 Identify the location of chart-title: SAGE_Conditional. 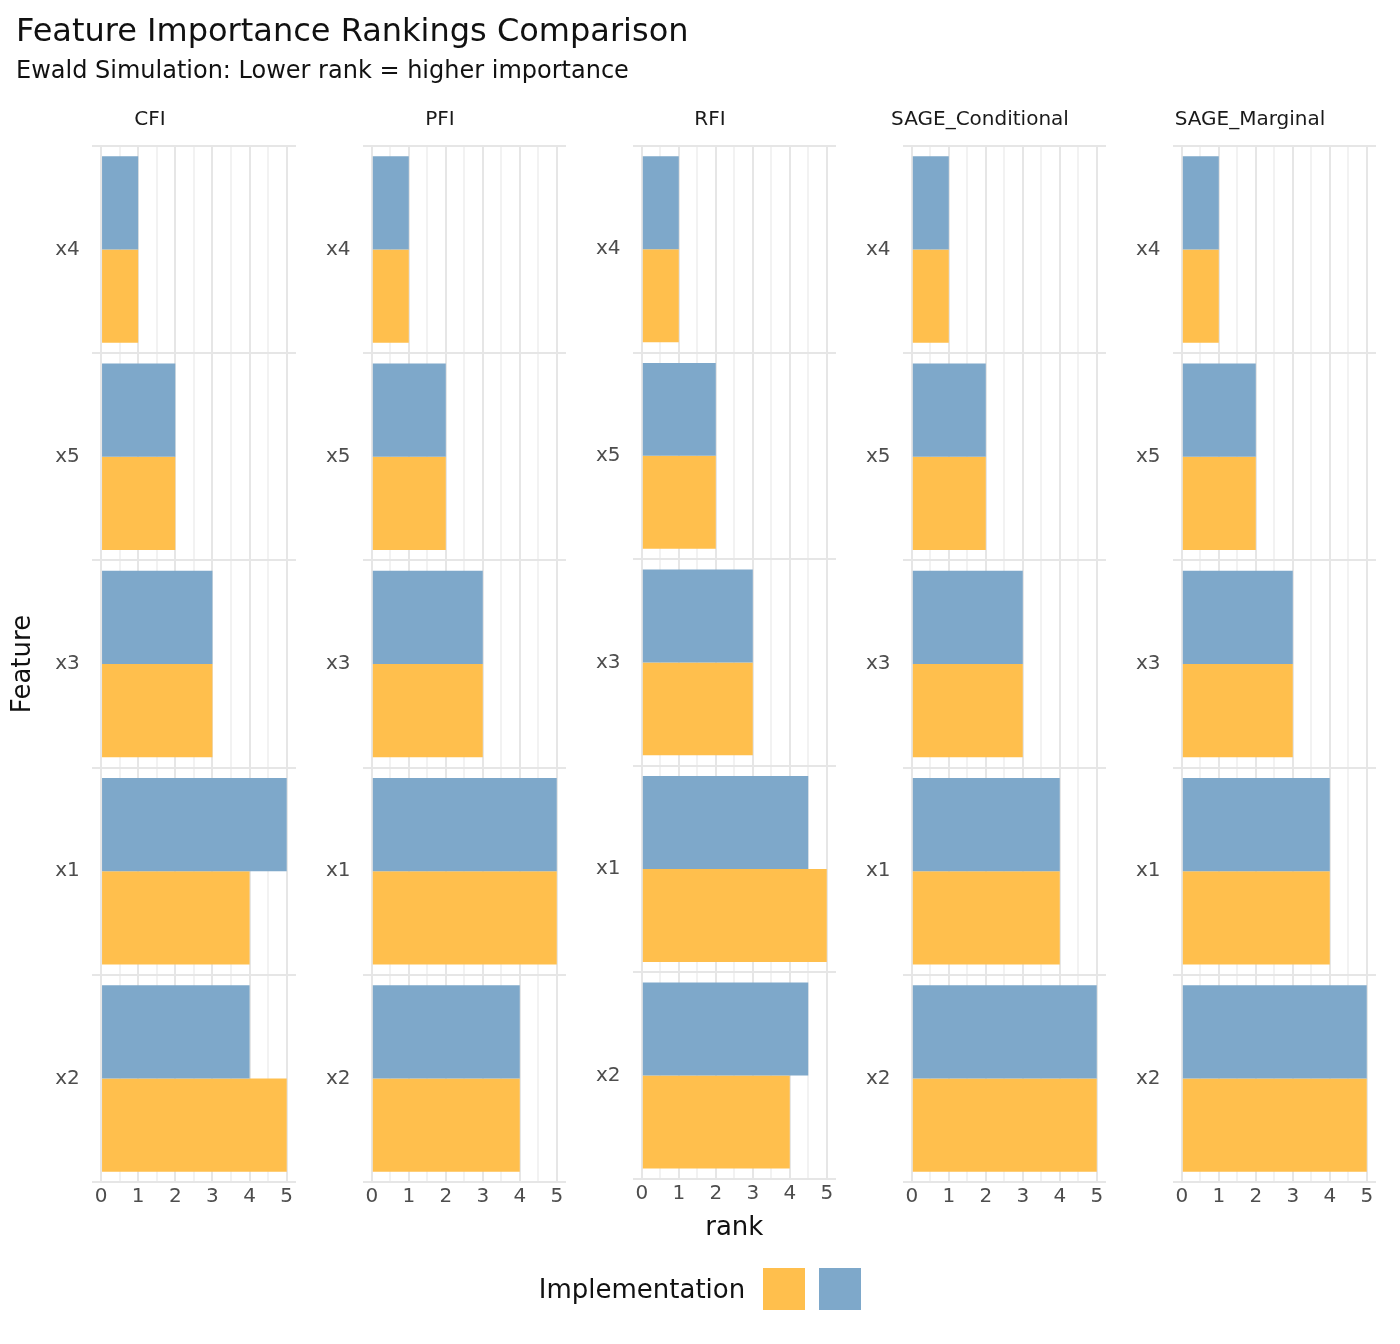
(980, 118).